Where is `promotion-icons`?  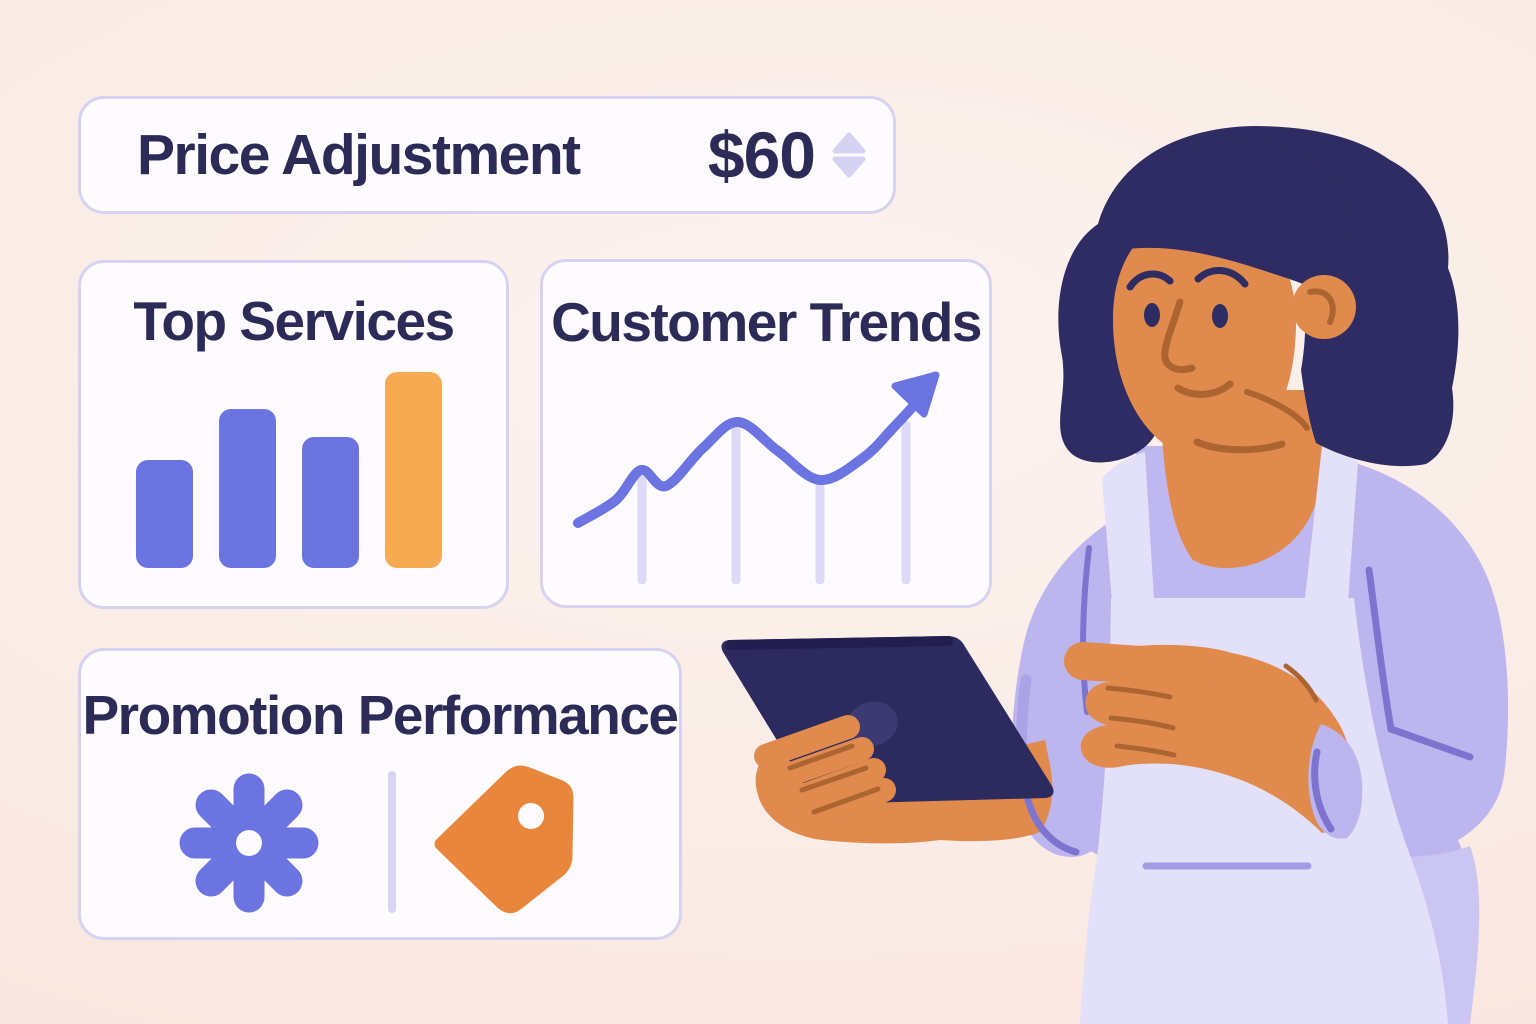
promotion-icons is located at coordinates (376, 839).